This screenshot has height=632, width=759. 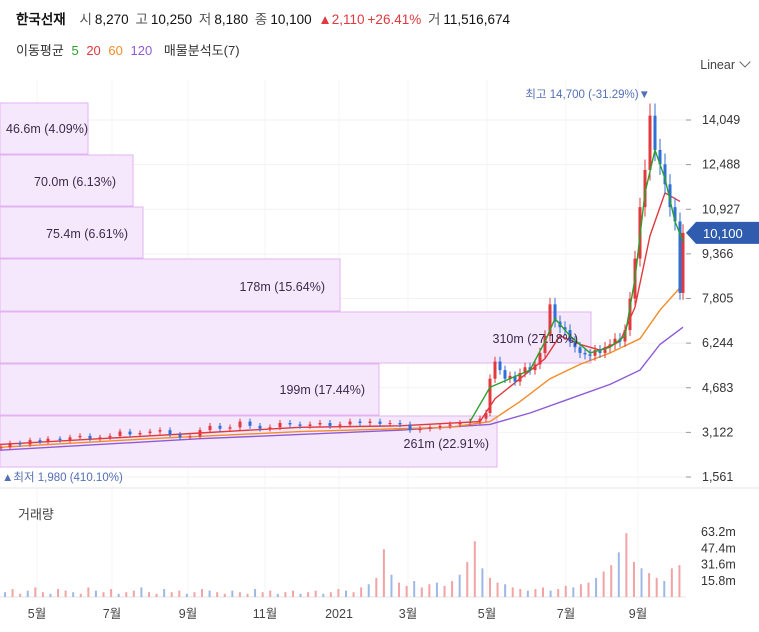 What do you see at coordinates (67, 180) in the screenshot?
I see `volume-profile-bar` at bounding box center [67, 180].